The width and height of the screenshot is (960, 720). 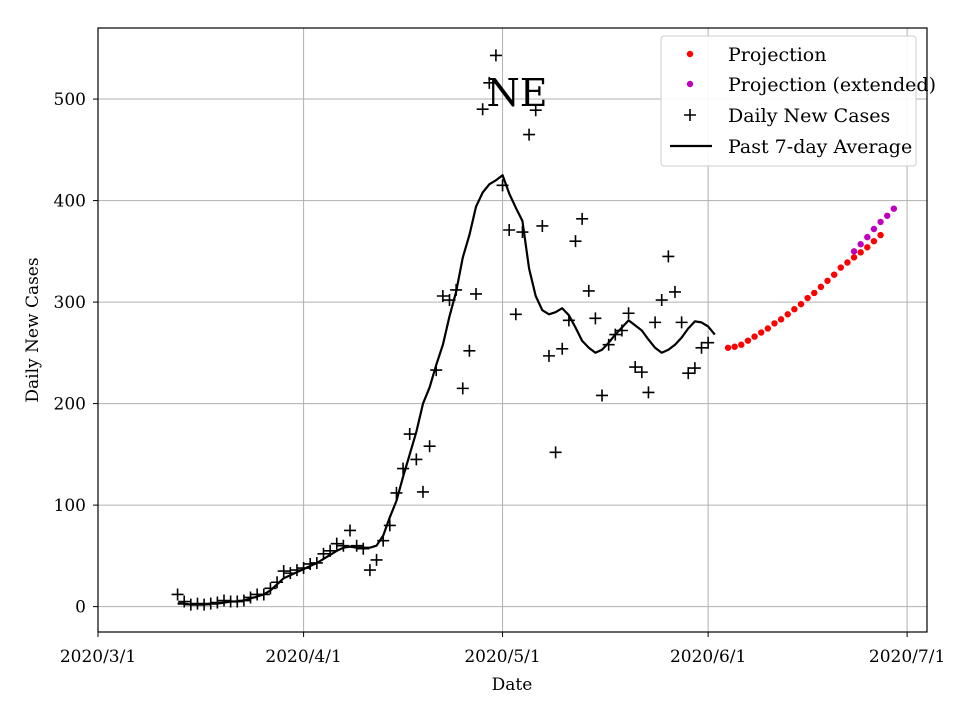 What do you see at coordinates (502, 657) in the screenshot?
I see `x-tick-label: 2020/5/1` at bounding box center [502, 657].